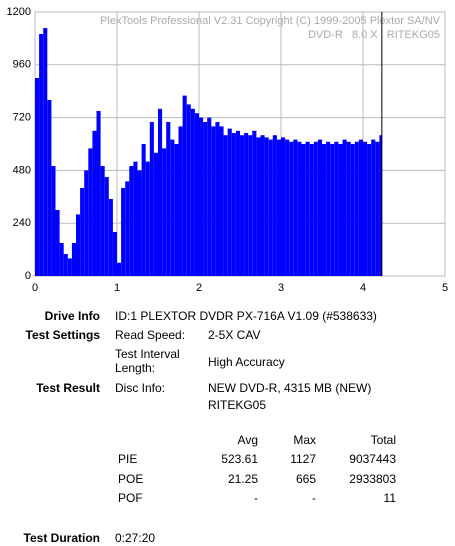 The width and height of the screenshot is (455, 546). Describe the element at coordinates (372, 459) in the screenshot. I see `cell: 9037443` at that location.